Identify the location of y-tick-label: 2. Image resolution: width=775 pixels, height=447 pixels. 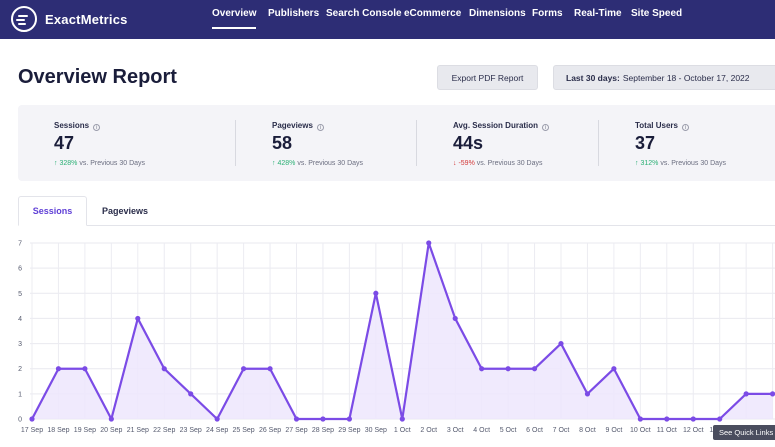
(20, 369).